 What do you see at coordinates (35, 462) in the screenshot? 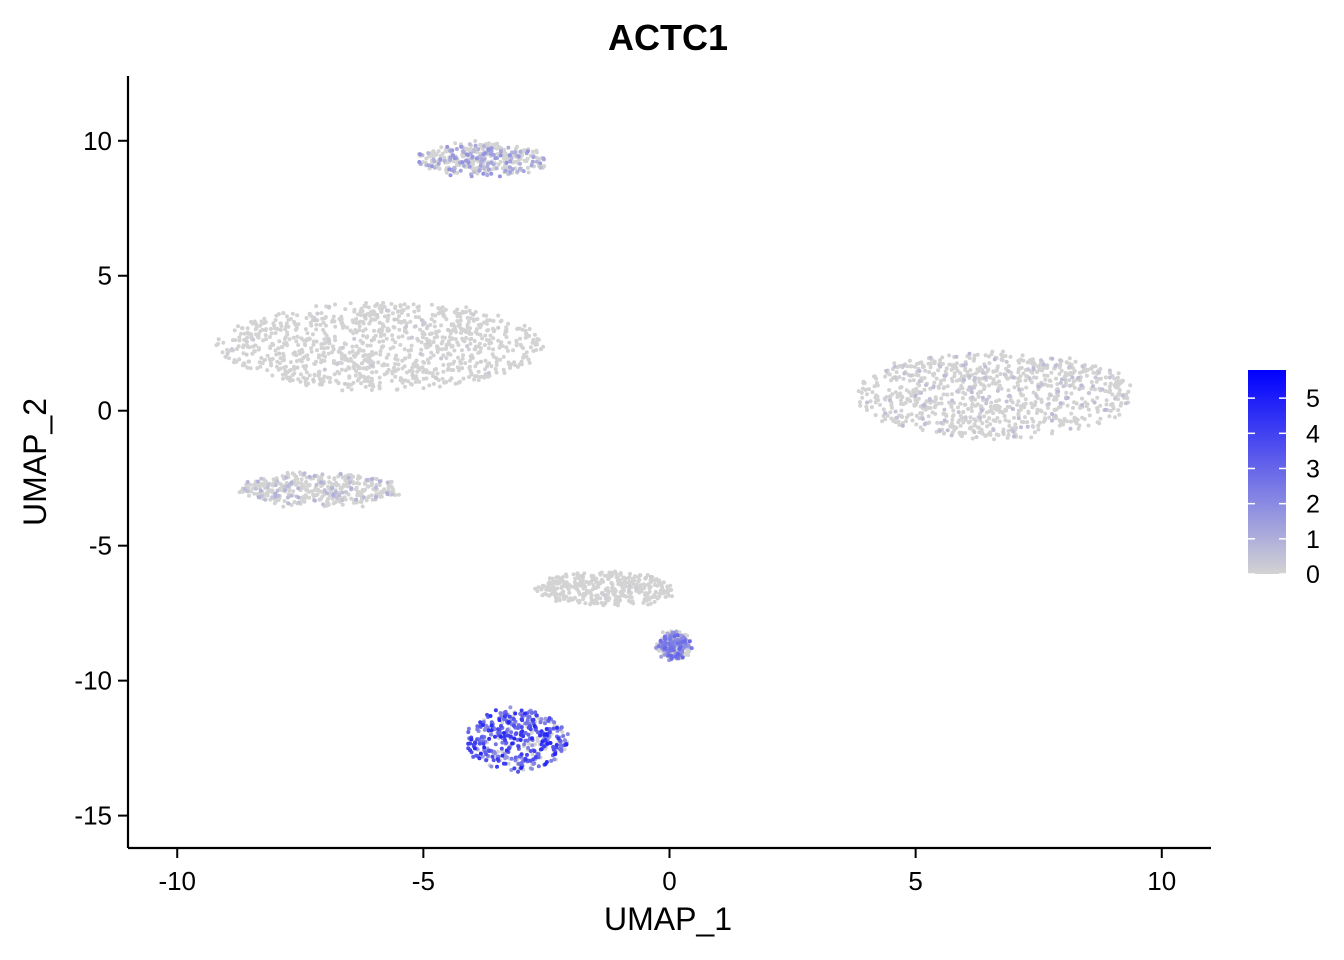
I see `y-axis-title: UMAP_2` at bounding box center [35, 462].